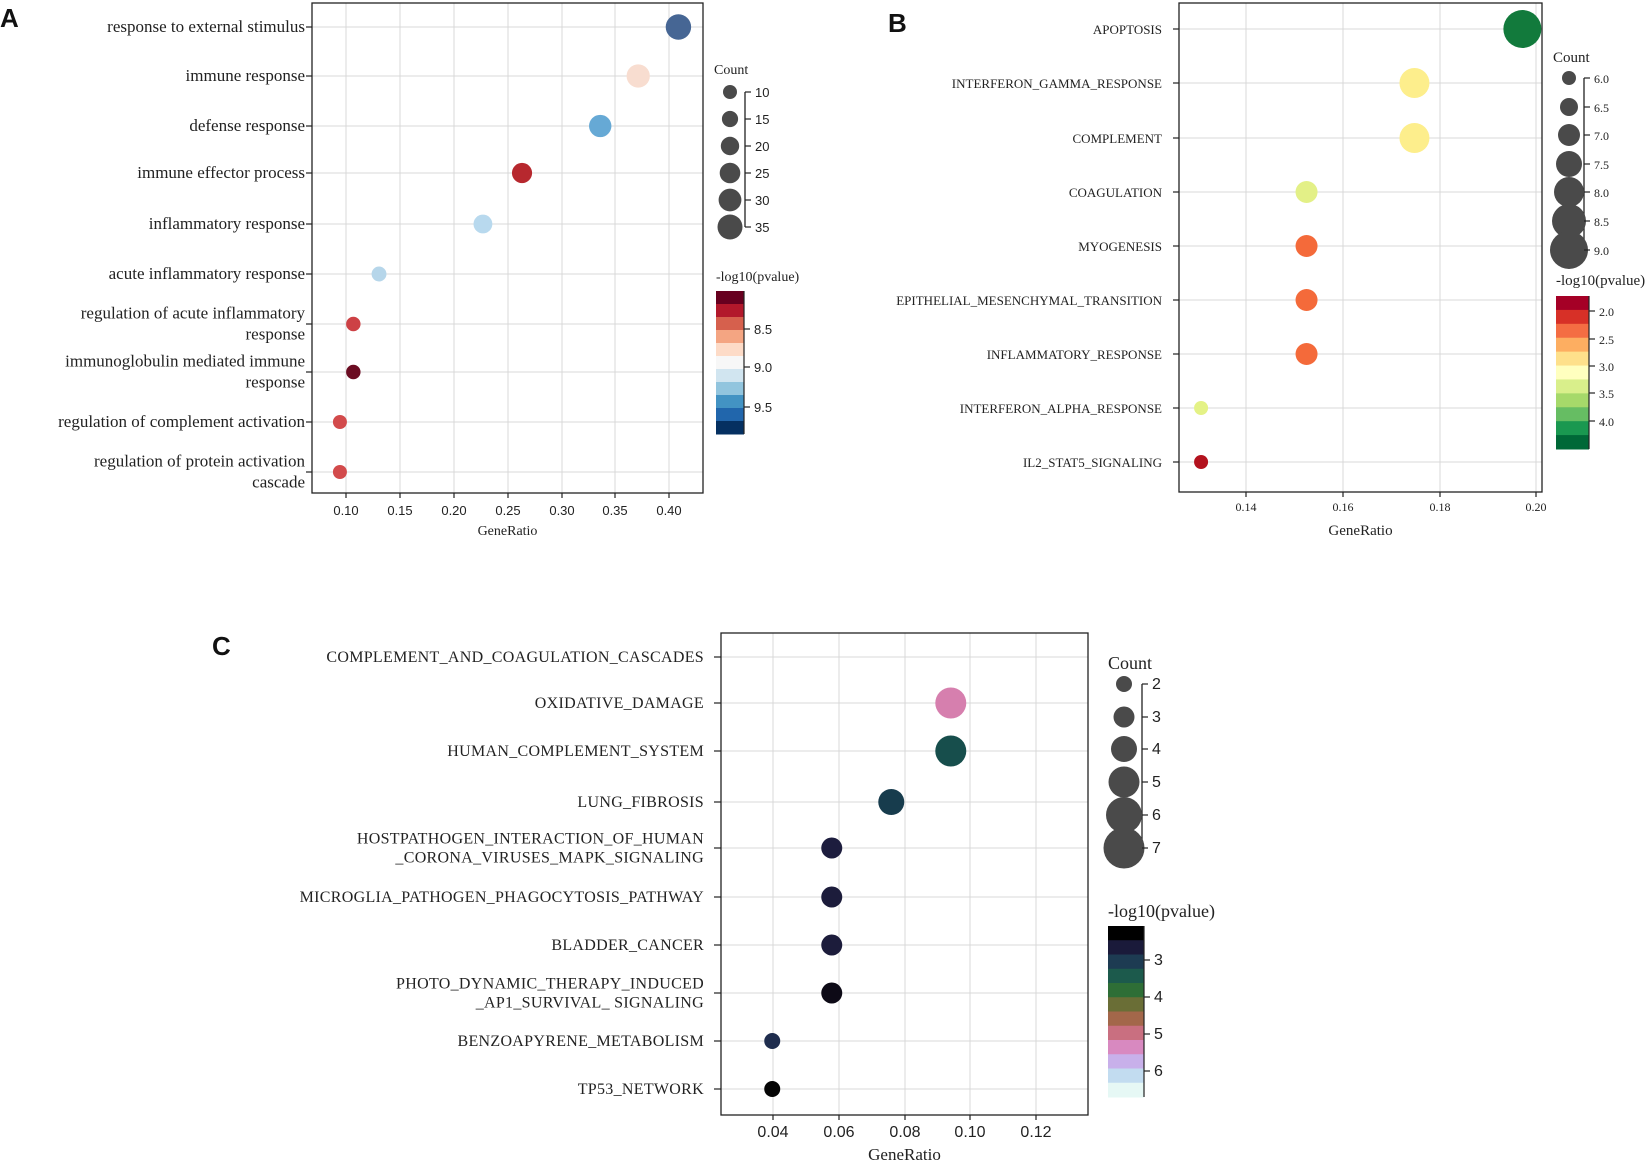 This screenshot has width=1651, height=1161. I want to click on category-label: acute inflammatory response, so click(207, 273).